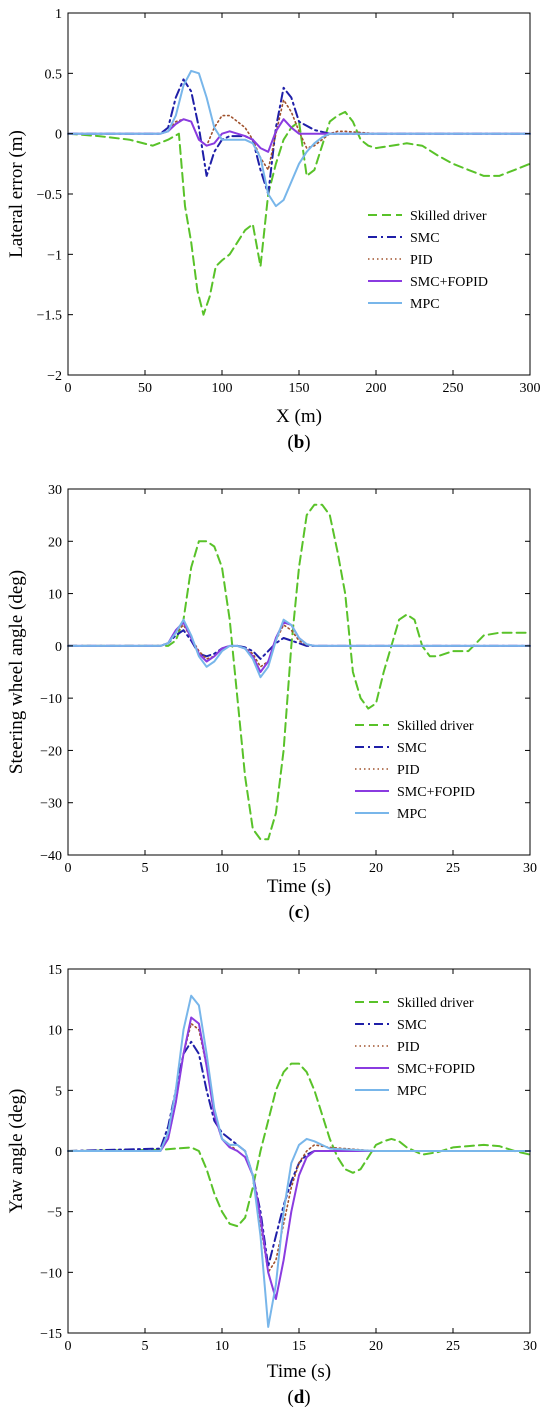  What do you see at coordinates (49, 195) in the screenshot?
I see `y-tick-label: −0.5` at bounding box center [49, 195].